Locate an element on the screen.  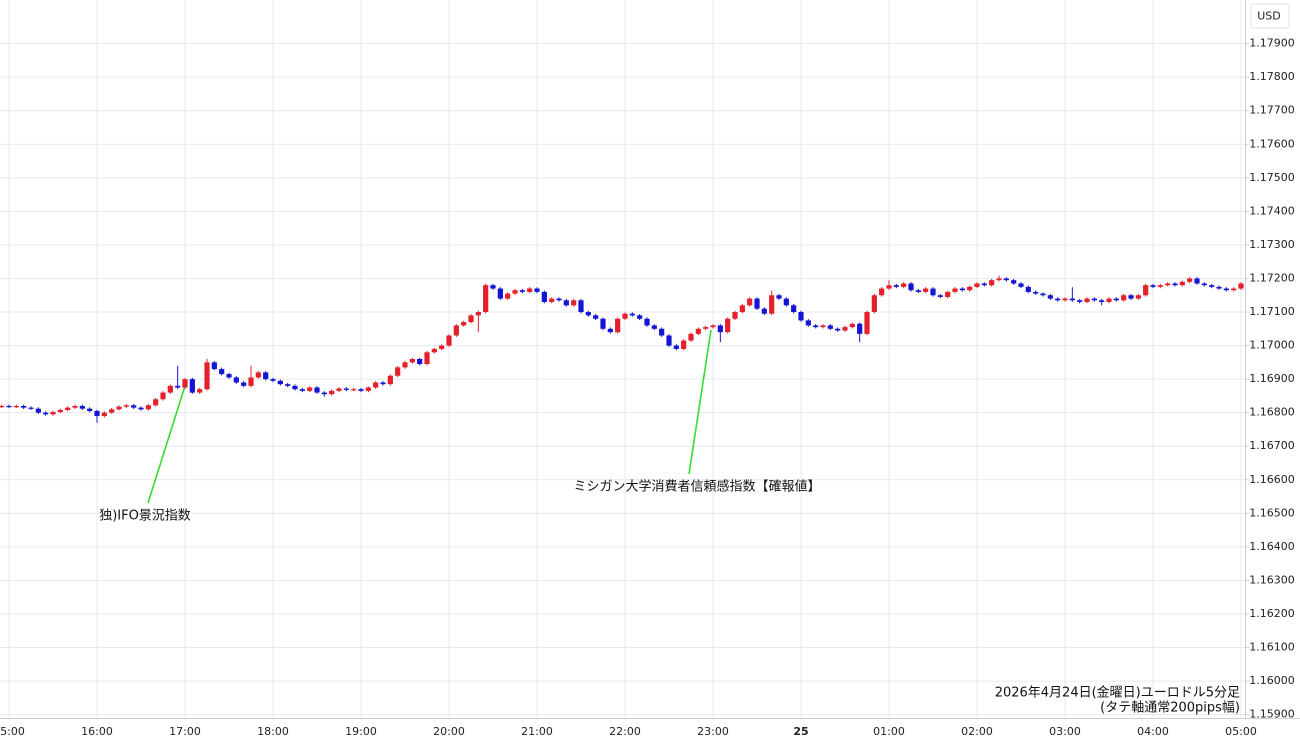
x-tick-label: 02:00 is located at coordinates (977, 731).